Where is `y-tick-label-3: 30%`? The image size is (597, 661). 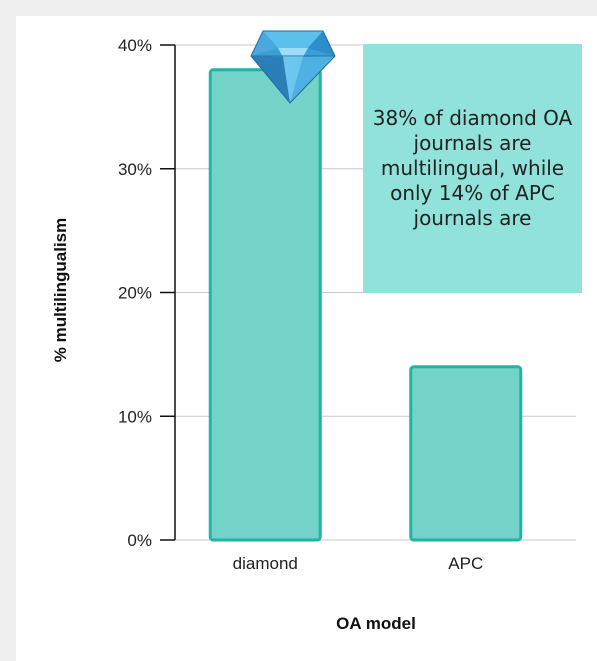 y-tick-label-3: 30% is located at coordinates (135, 169).